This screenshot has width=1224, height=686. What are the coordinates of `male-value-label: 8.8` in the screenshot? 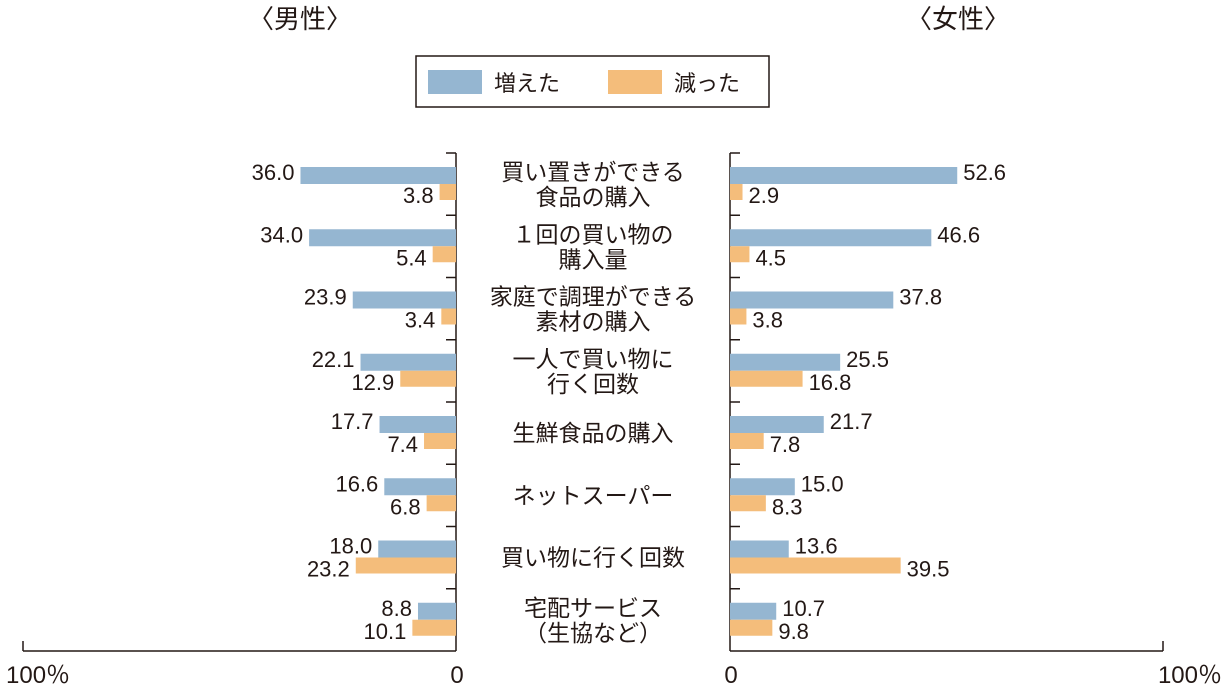 It's located at (396, 608).